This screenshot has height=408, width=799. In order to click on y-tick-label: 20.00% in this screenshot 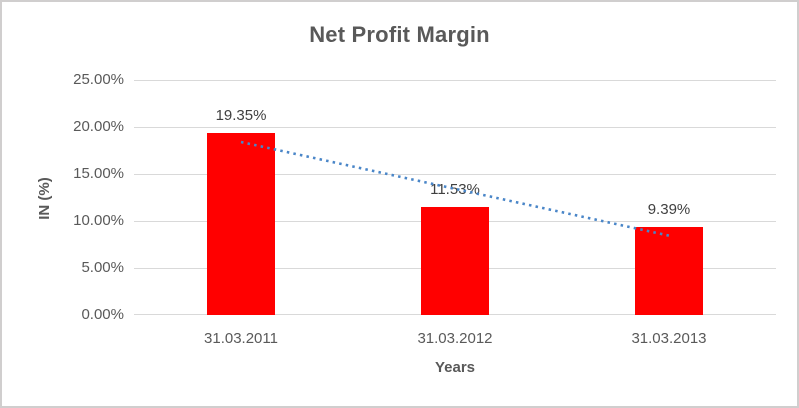, I will do `click(98, 126)`.